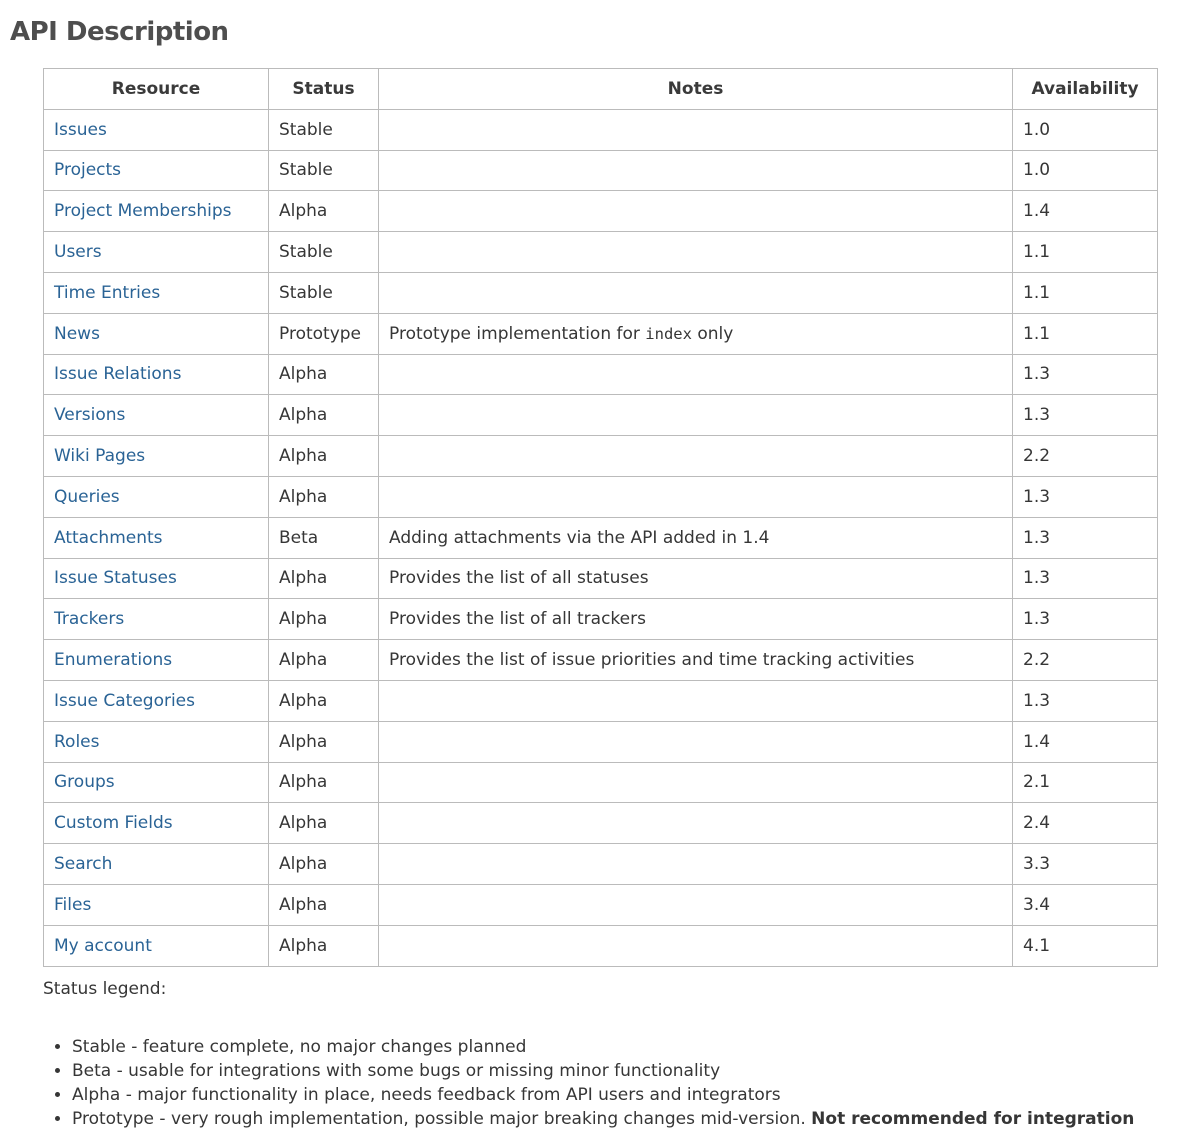 The image size is (1200, 1131). I want to click on table-row: Users Stable 1.1, so click(600, 252).